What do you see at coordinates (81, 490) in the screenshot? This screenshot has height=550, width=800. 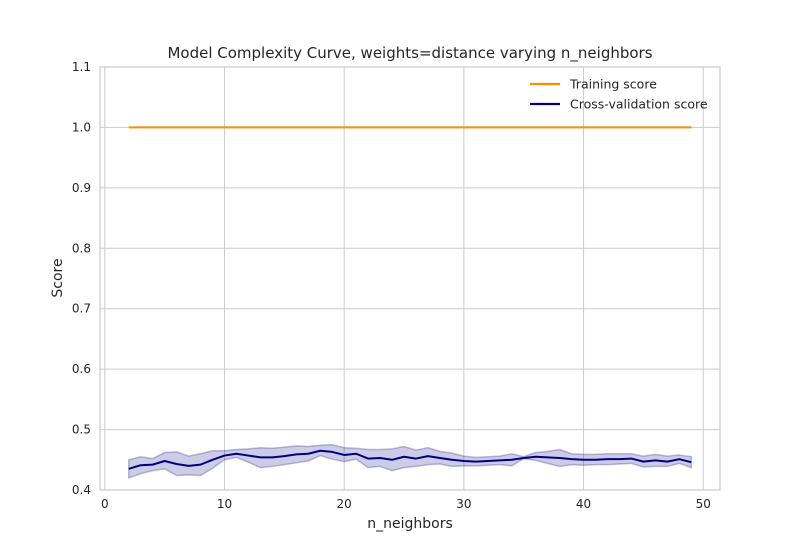 I see `y-tick-label: 0.4` at bounding box center [81, 490].